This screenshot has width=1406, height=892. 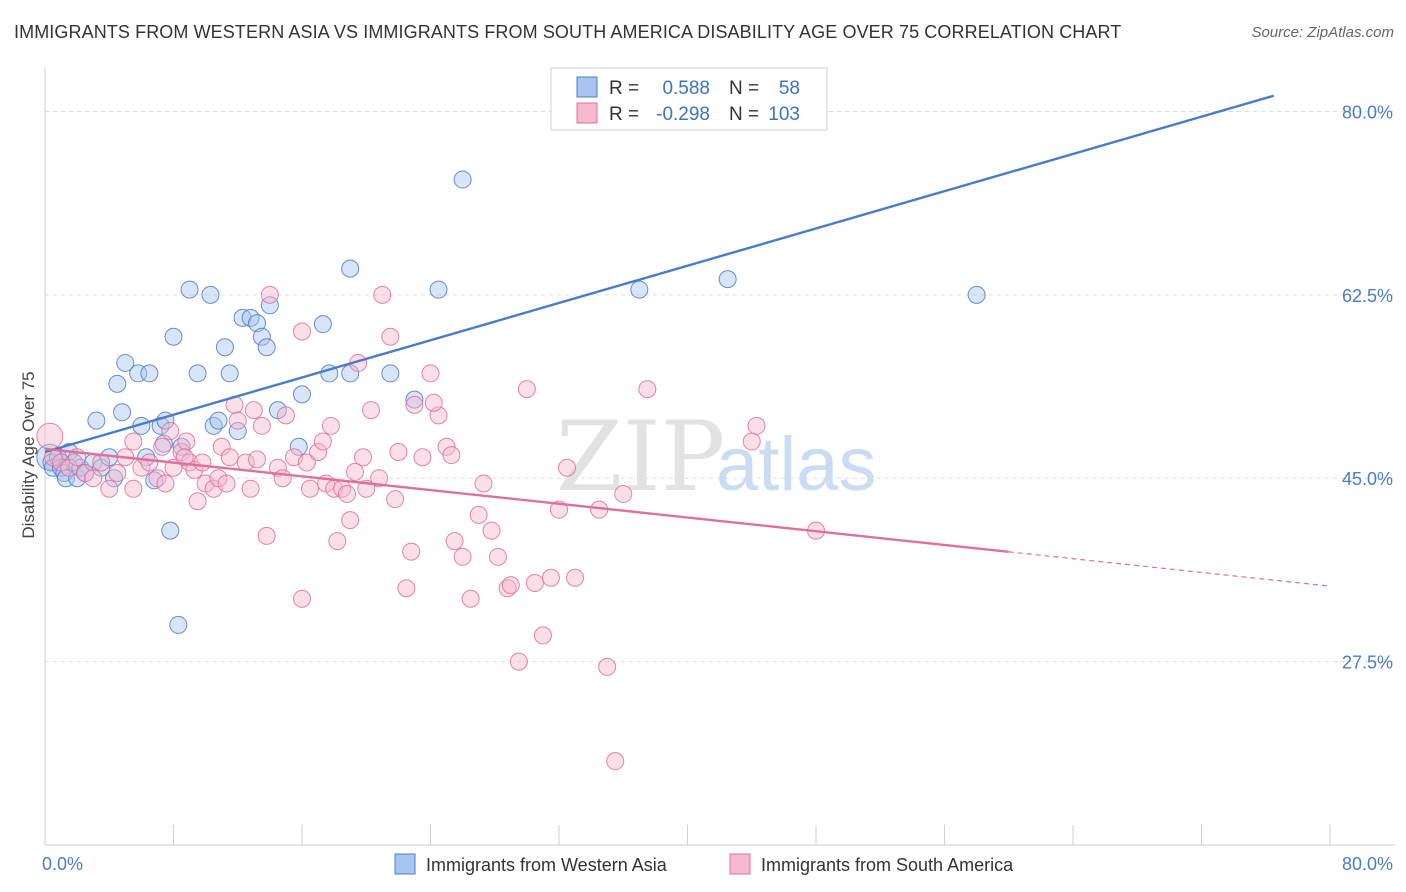 I want to click on y-tick-labels: 27.5% 45.0% 62.5% 80.0%, so click(x=1367, y=387).